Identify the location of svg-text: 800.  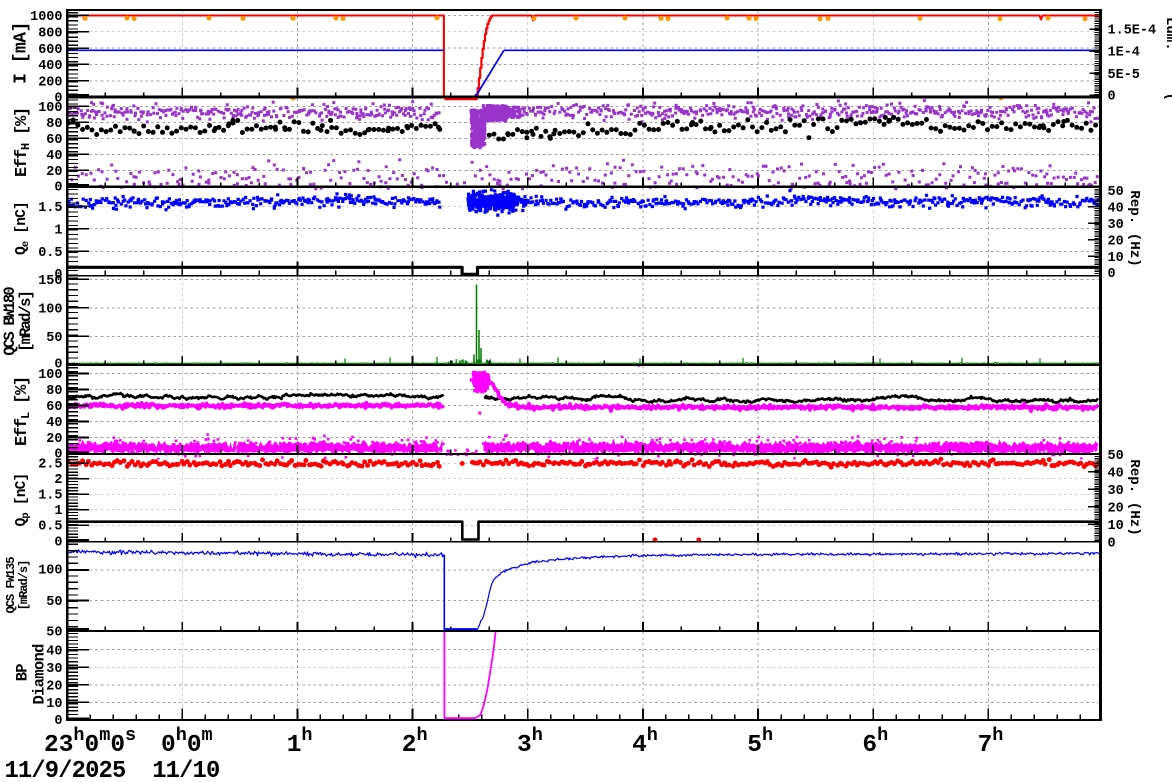
(50, 33).